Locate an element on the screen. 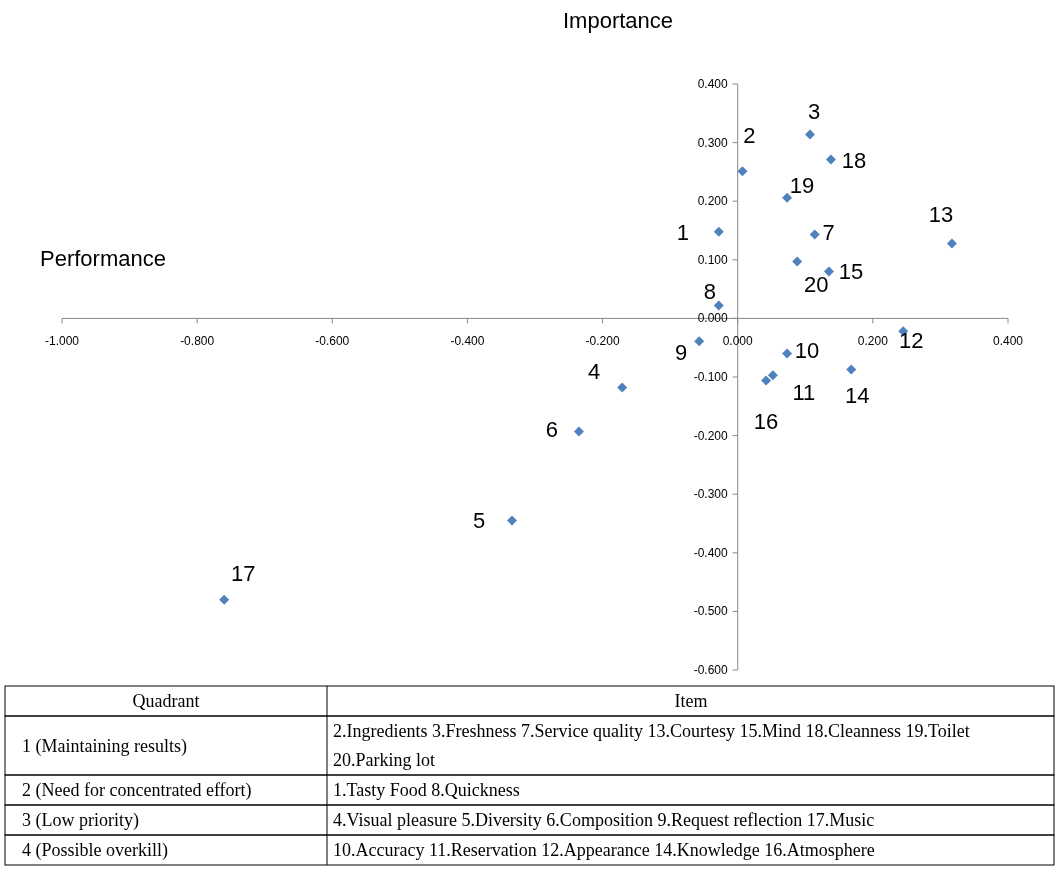 The image size is (1055, 869). x-tick-label: 0.000 is located at coordinates (738, 341).